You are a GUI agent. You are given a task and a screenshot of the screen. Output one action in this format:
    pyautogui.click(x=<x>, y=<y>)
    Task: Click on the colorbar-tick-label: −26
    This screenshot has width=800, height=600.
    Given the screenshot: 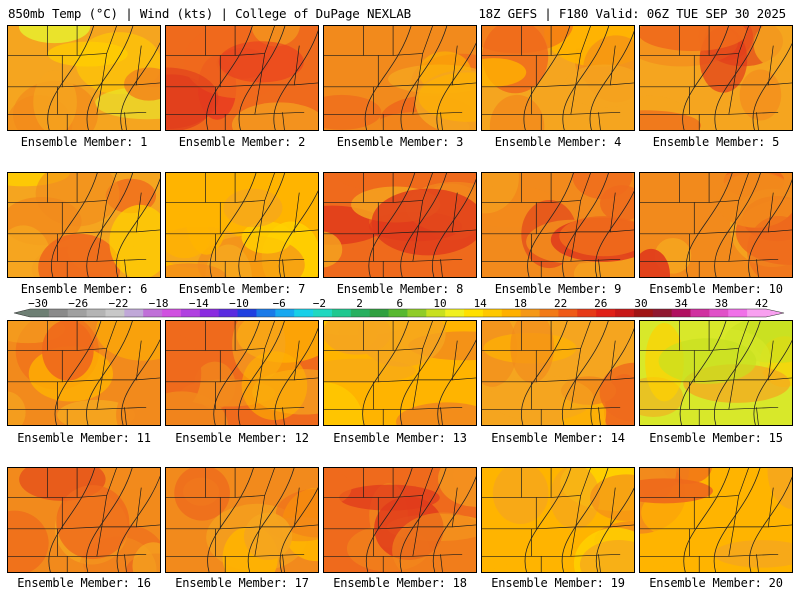 What is the action you would take?
    pyautogui.click(x=78, y=303)
    